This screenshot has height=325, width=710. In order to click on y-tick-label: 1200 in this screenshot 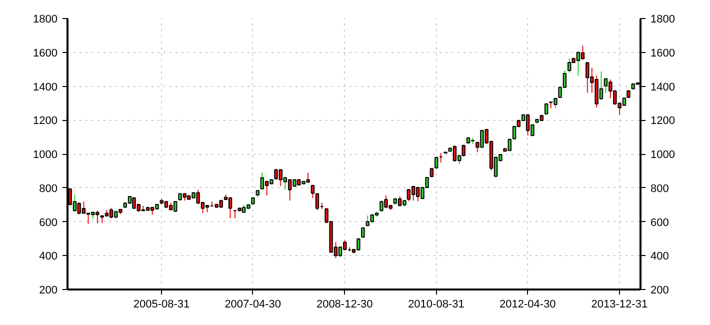, I will do `click(45, 121)`.